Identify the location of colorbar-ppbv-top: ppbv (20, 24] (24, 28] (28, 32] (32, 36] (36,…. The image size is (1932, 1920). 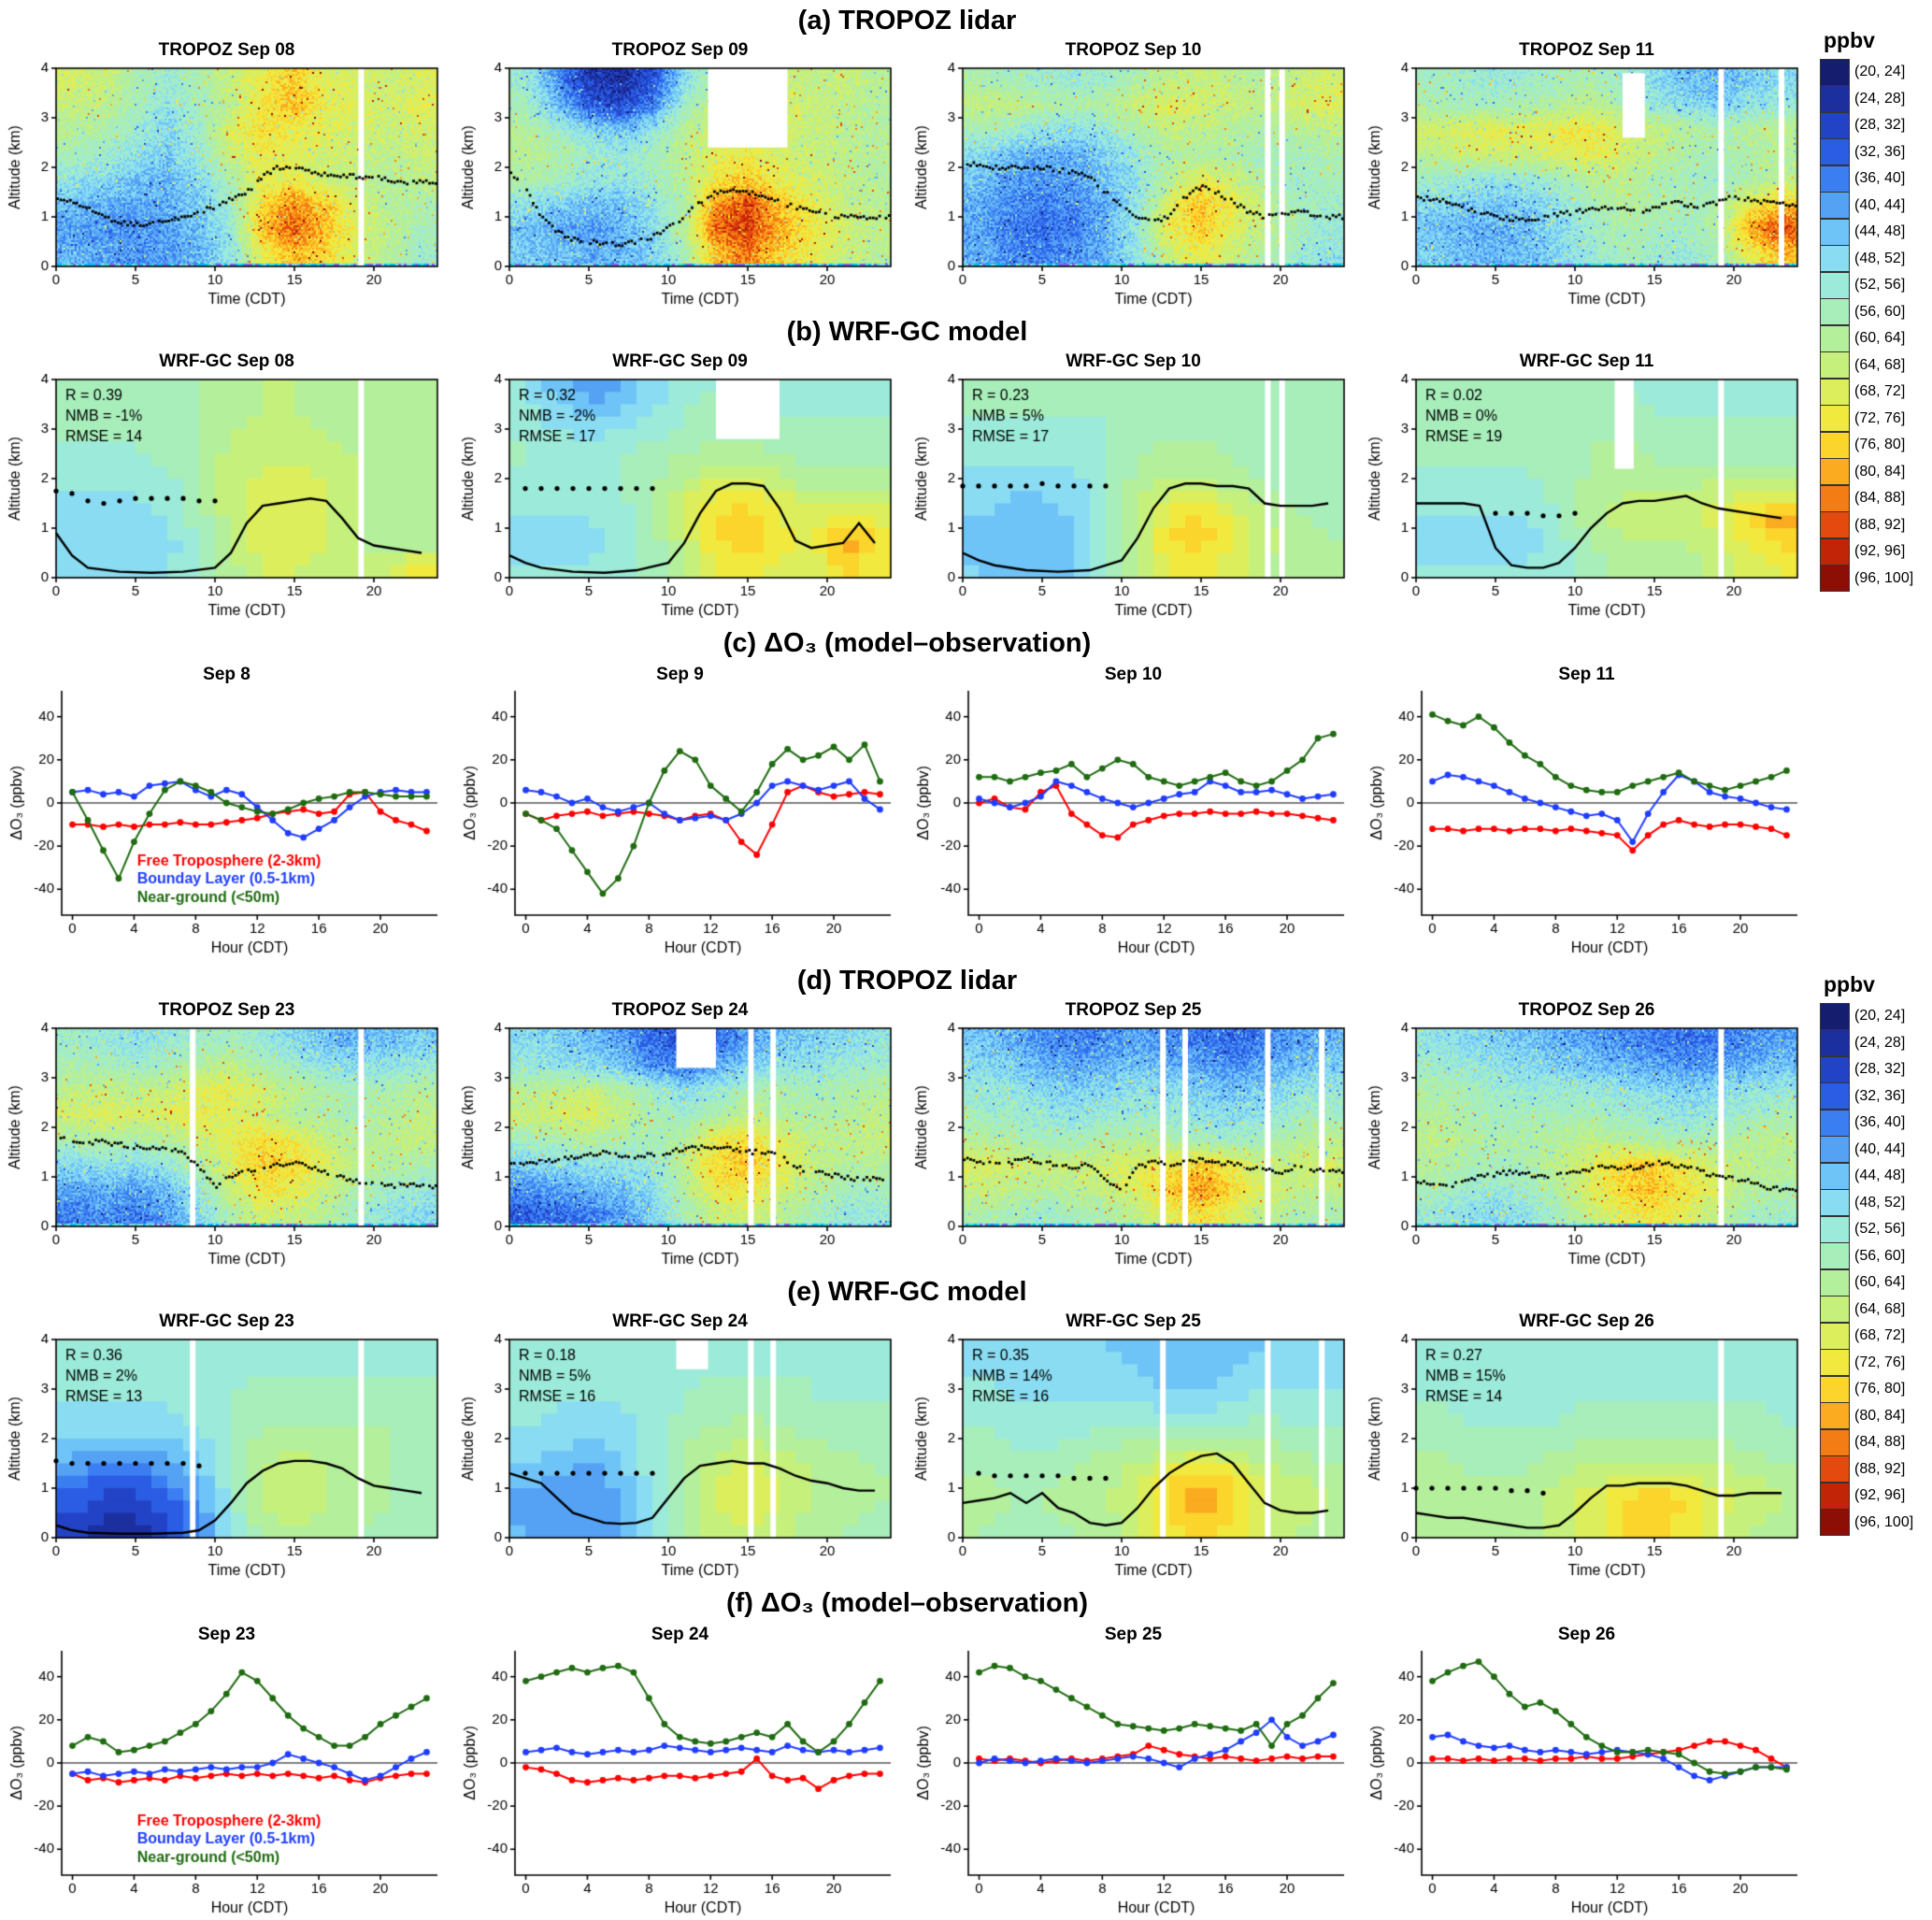
(1876, 310).